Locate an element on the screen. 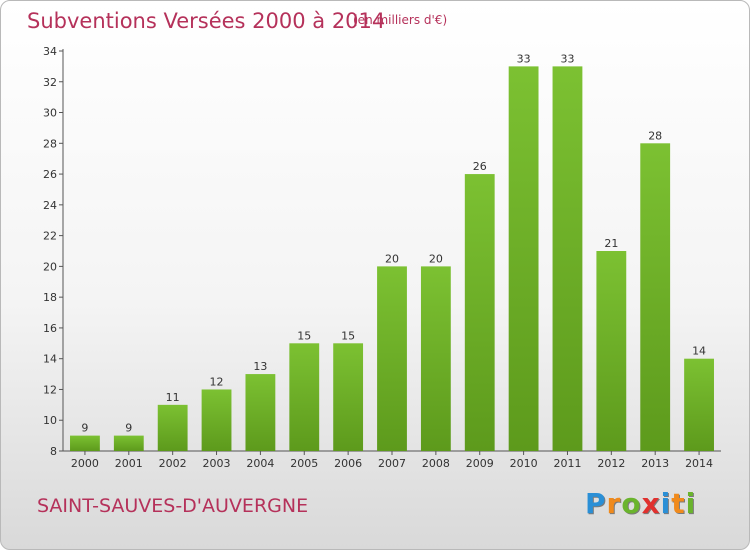  chart-y-ticks: 8 10 12 14 16 18 20 22 24 26 28 30 32 34 is located at coordinates (53, 251).